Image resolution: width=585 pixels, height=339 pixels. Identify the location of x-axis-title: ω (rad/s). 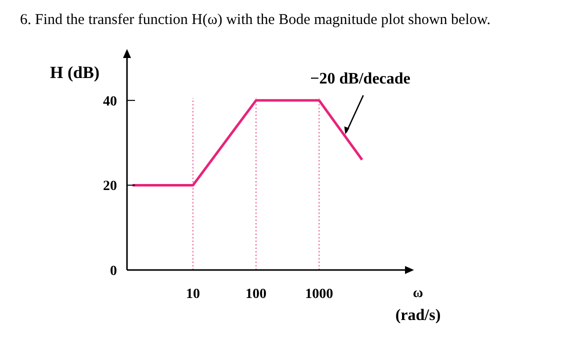
(418, 305).